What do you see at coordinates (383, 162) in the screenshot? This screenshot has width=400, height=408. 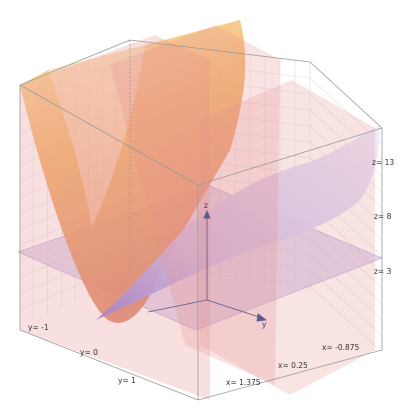 I see `z-tick-13: z= 13` at bounding box center [383, 162].